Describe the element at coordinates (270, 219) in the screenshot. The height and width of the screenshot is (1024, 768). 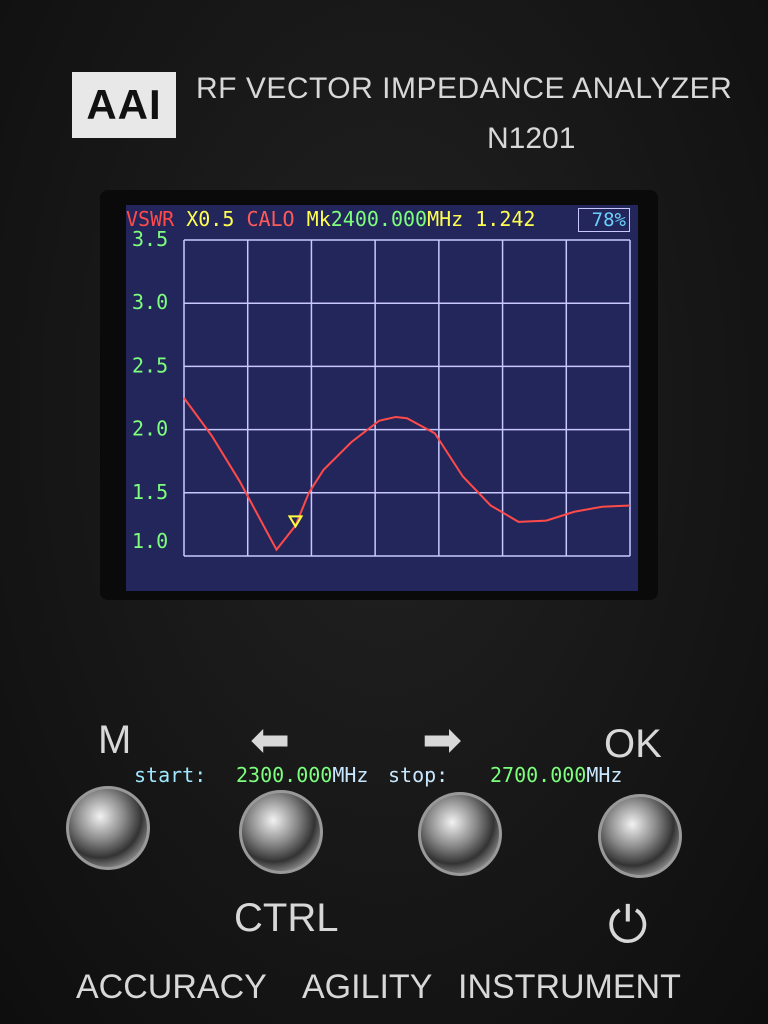
I see `cal-label: CALO` at that location.